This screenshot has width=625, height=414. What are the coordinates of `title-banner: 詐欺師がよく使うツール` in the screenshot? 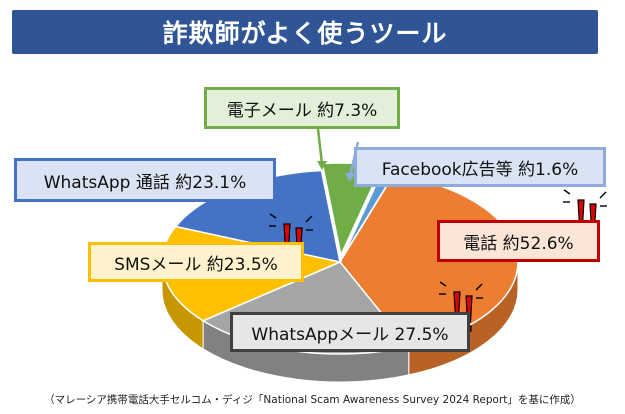 It's located at (305, 32).